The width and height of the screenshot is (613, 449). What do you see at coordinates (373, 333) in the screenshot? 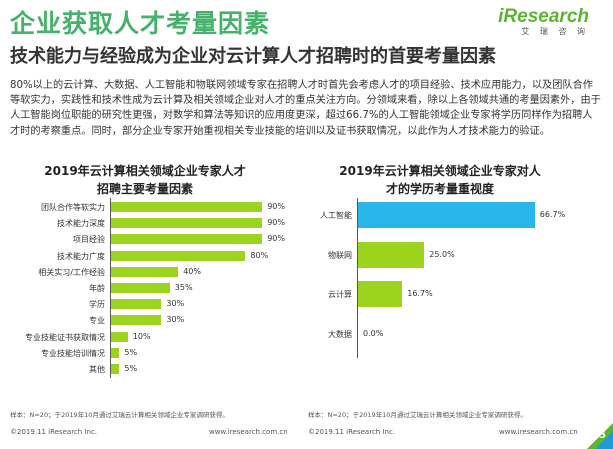
I see `chart2-value-label: 0.0%` at bounding box center [373, 333].